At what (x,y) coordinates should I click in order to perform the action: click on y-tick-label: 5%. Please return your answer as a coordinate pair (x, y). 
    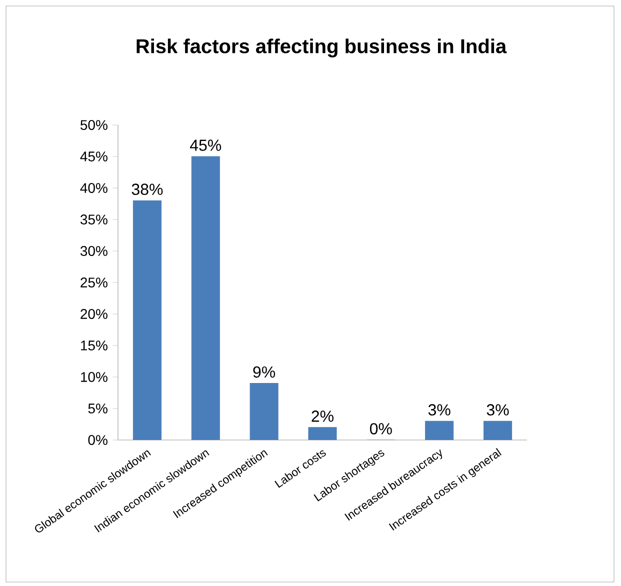
    Looking at the image, I should click on (98, 409).